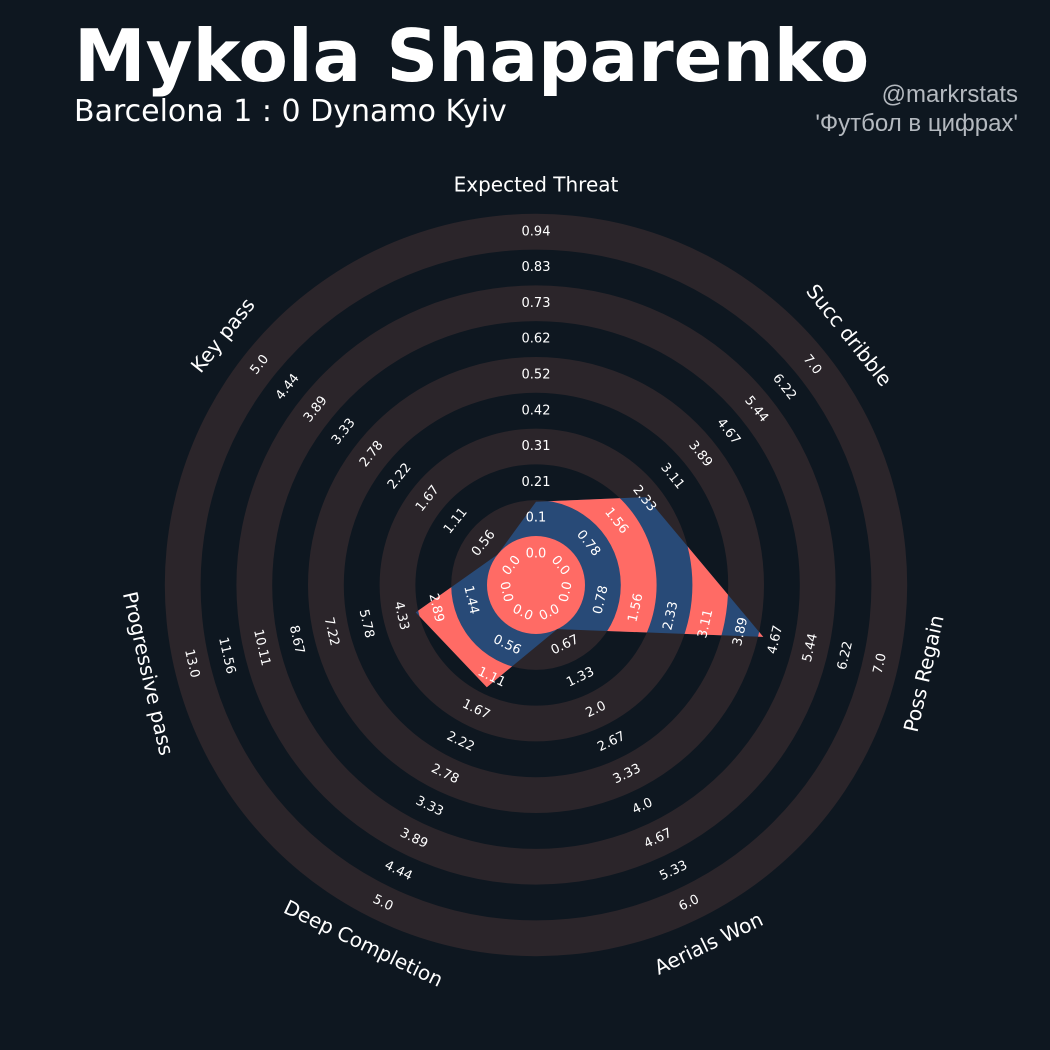  I want to click on tick-label: 2.33, so click(670, 616).